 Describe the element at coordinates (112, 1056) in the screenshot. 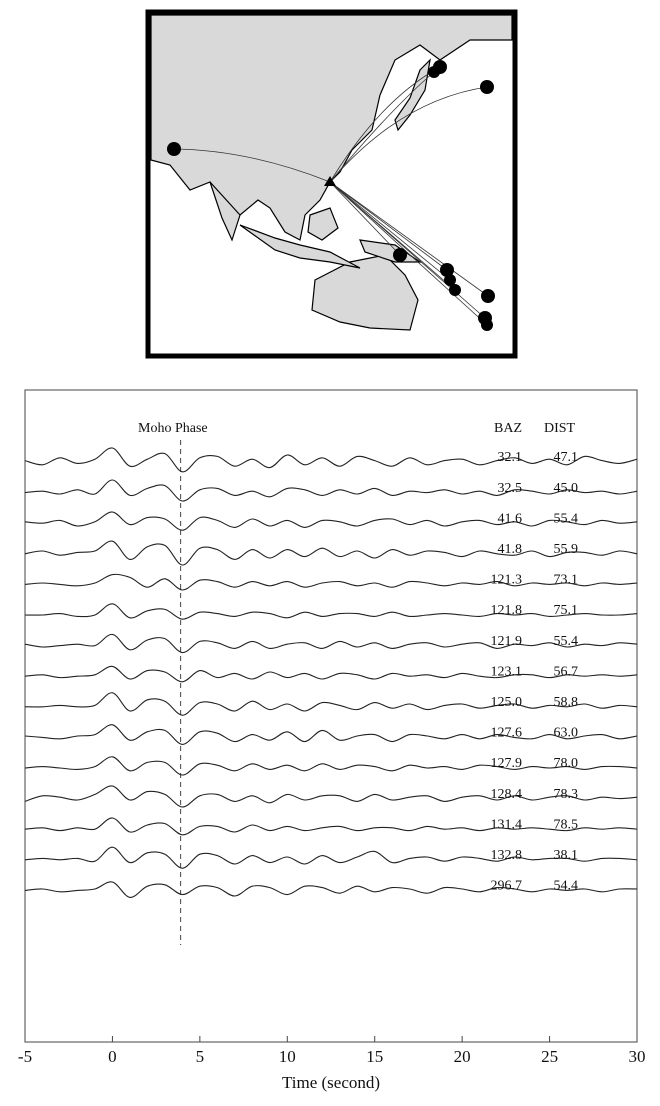

I see `x-tick-label: 0` at that location.